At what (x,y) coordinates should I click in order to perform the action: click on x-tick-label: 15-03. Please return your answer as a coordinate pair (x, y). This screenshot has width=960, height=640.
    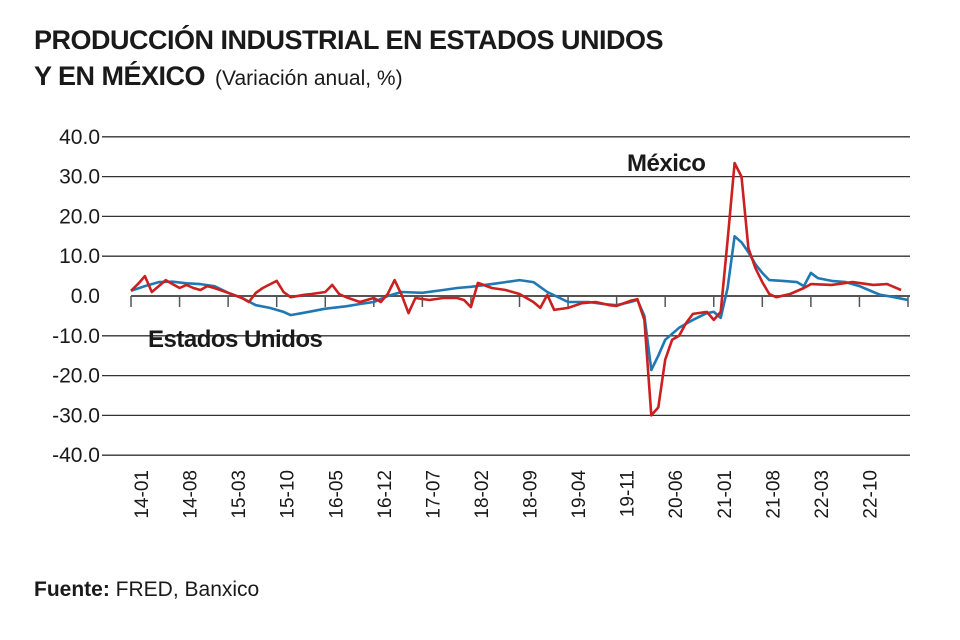
    Looking at the image, I should click on (239, 494).